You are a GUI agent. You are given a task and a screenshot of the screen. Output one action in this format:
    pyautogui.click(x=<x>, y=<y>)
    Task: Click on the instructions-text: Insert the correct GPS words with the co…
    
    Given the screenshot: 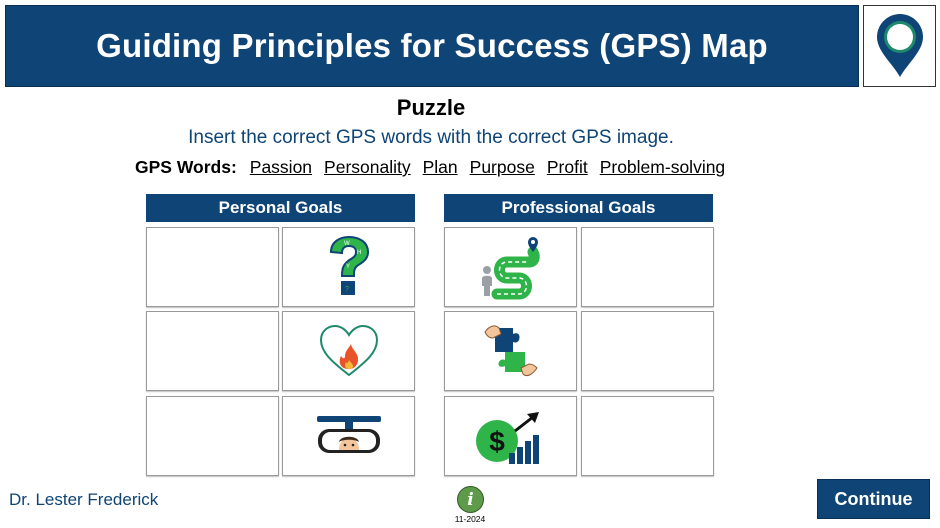 What is the action you would take?
    pyautogui.click(x=431, y=137)
    